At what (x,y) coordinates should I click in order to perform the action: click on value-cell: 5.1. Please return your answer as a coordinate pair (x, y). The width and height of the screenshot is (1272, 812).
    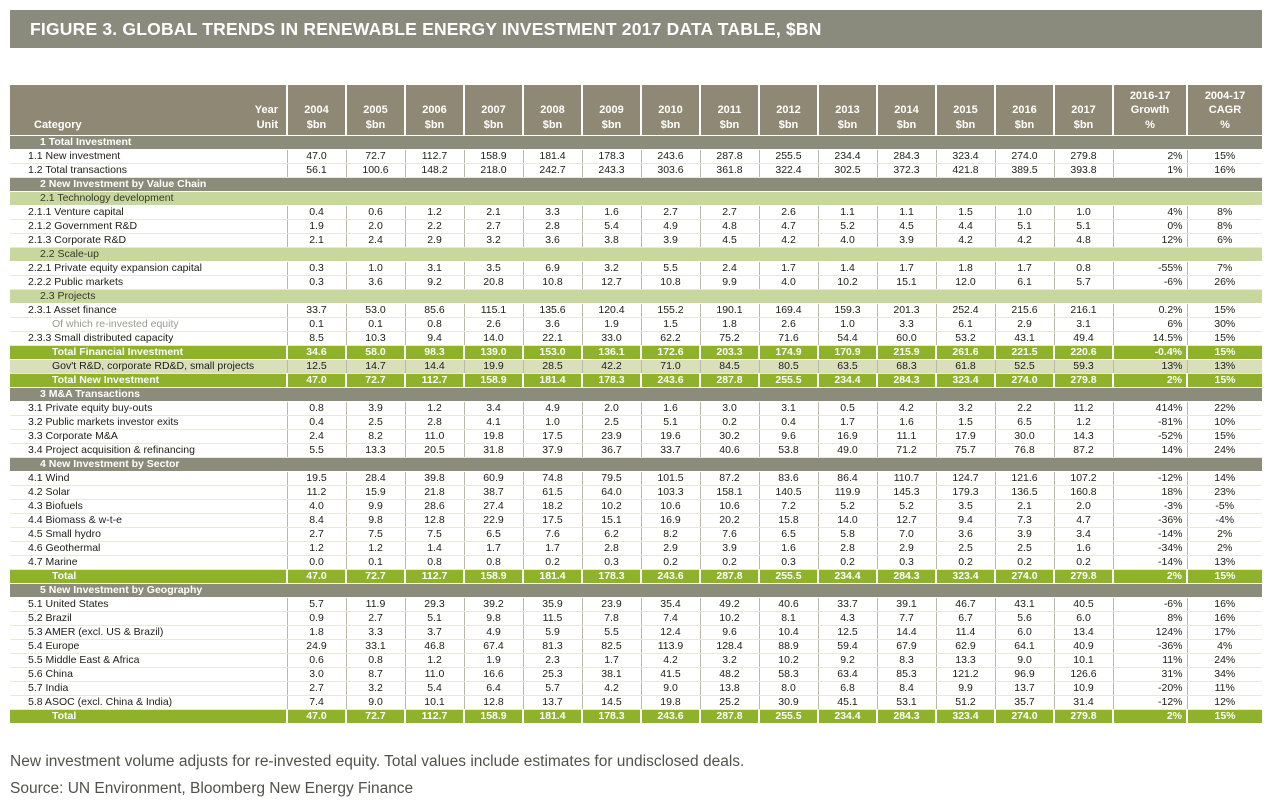
    Looking at the image, I should click on (434, 618).